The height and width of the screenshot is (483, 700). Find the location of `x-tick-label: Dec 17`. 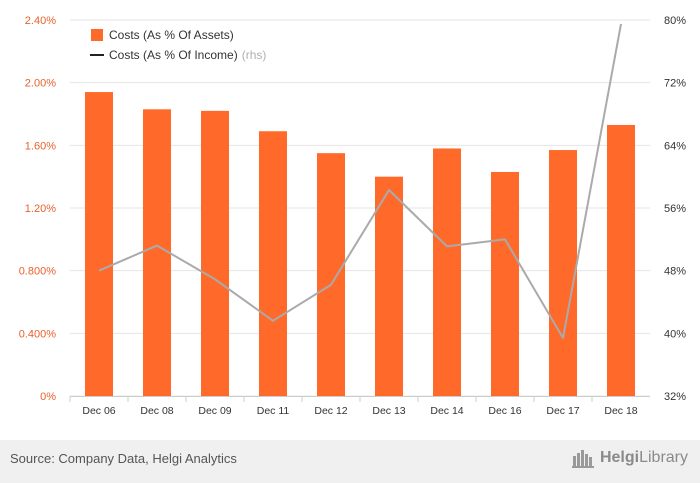

x-tick-label: Dec 17 is located at coordinates (562, 411).